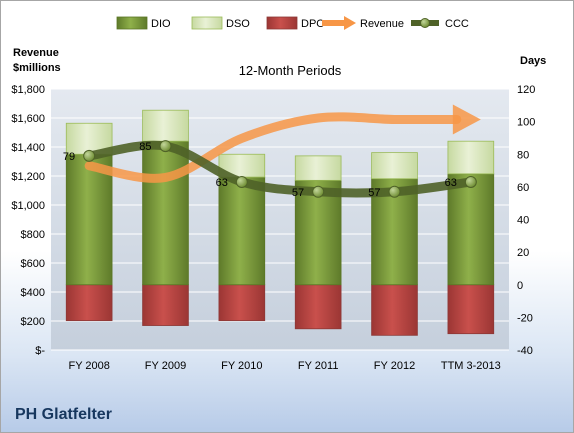 The width and height of the screenshot is (574, 433). What do you see at coordinates (88, 366) in the screenshot?
I see `x-tick-label: FY 2008` at bounding box center [88, 366].